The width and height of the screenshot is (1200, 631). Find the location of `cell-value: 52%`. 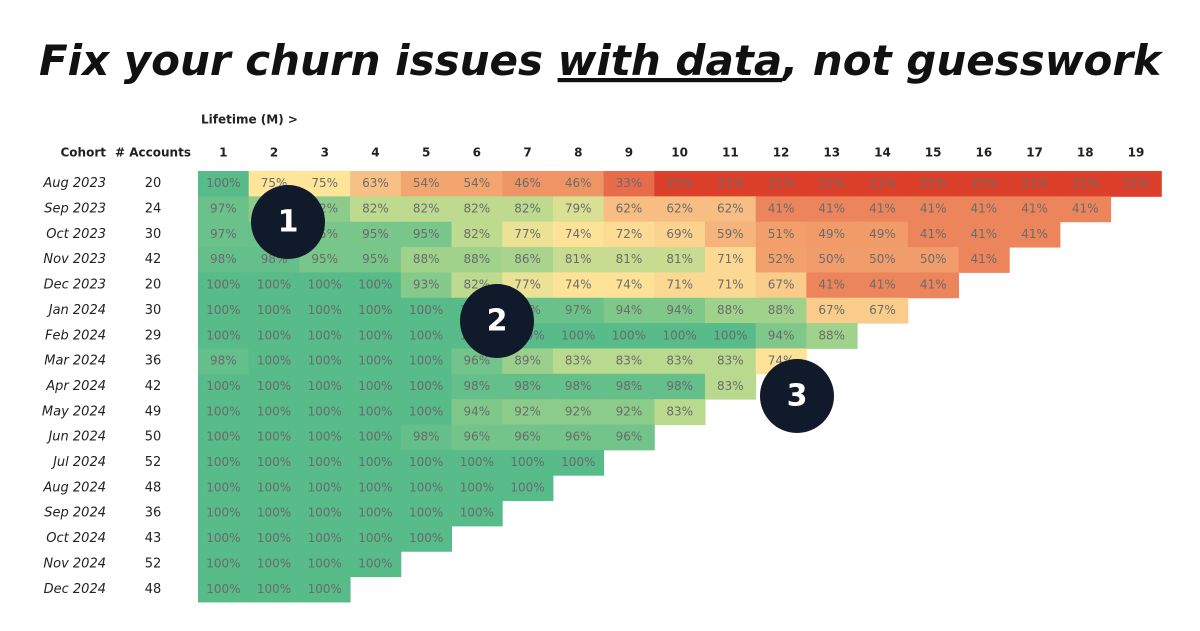

cell-value: 52% is located at coordinates (781, 259).